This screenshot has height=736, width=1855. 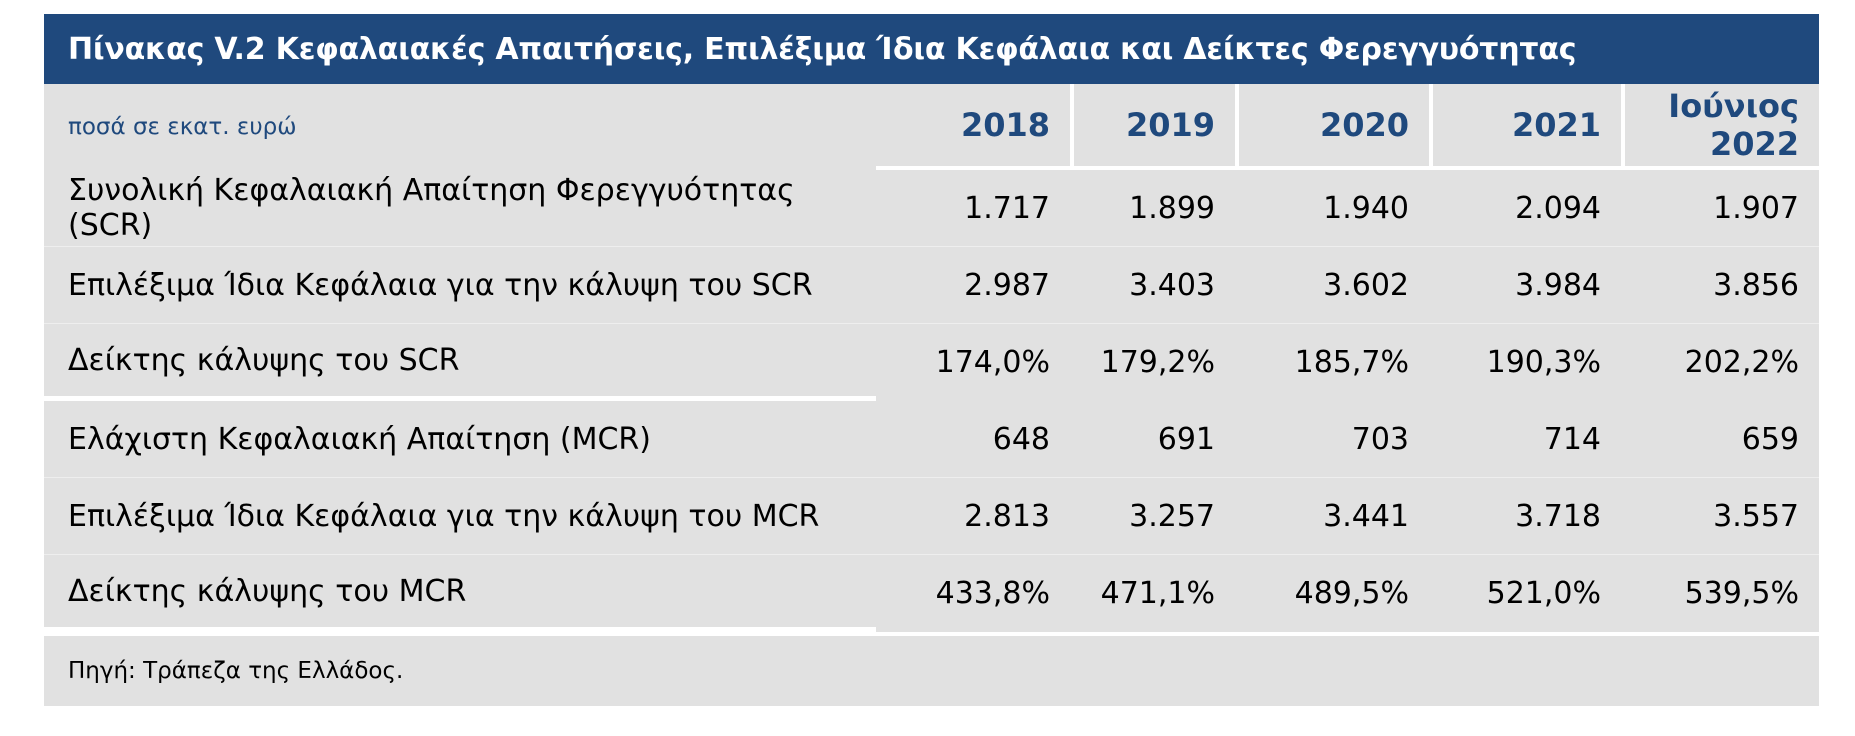 I want to click on column-header-3: 2021, so click(x=1525, y=127).